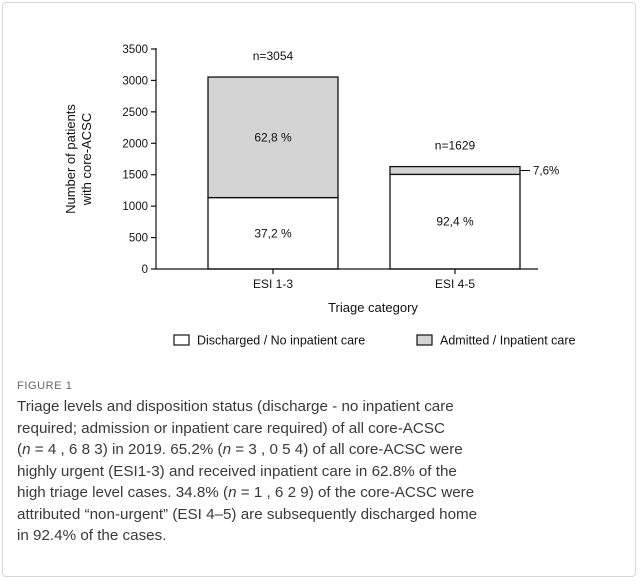 The image size is (640, 581). What do you see at coordinates (355, 492) in the screenshot?
I see `caption-text-run: = 1 , 6 2 9) of the core-ACSC were` at bounding box center [355, 492].